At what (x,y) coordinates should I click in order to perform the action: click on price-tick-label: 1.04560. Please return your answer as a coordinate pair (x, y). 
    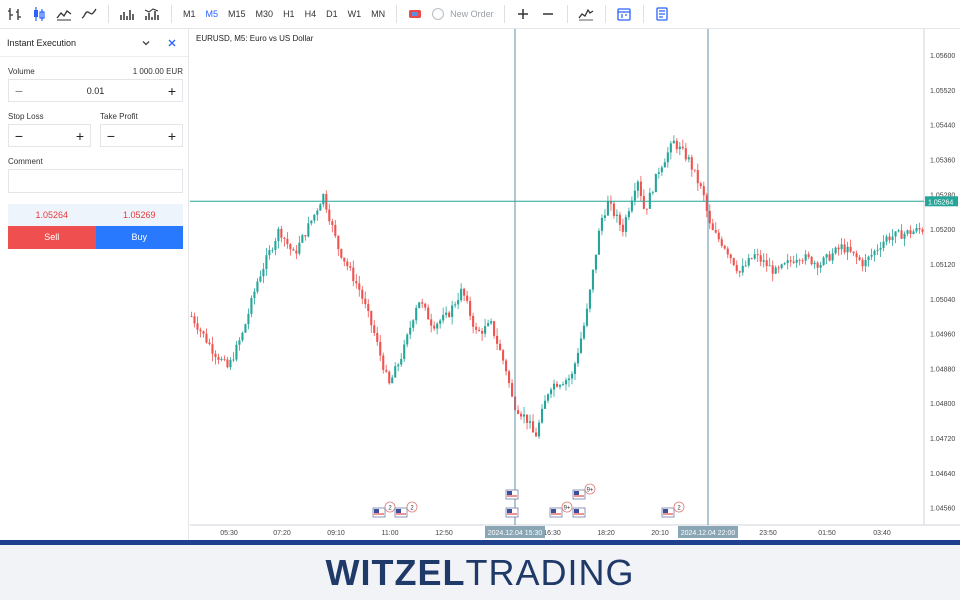
    Looking at the image, I should click on (942, 509).